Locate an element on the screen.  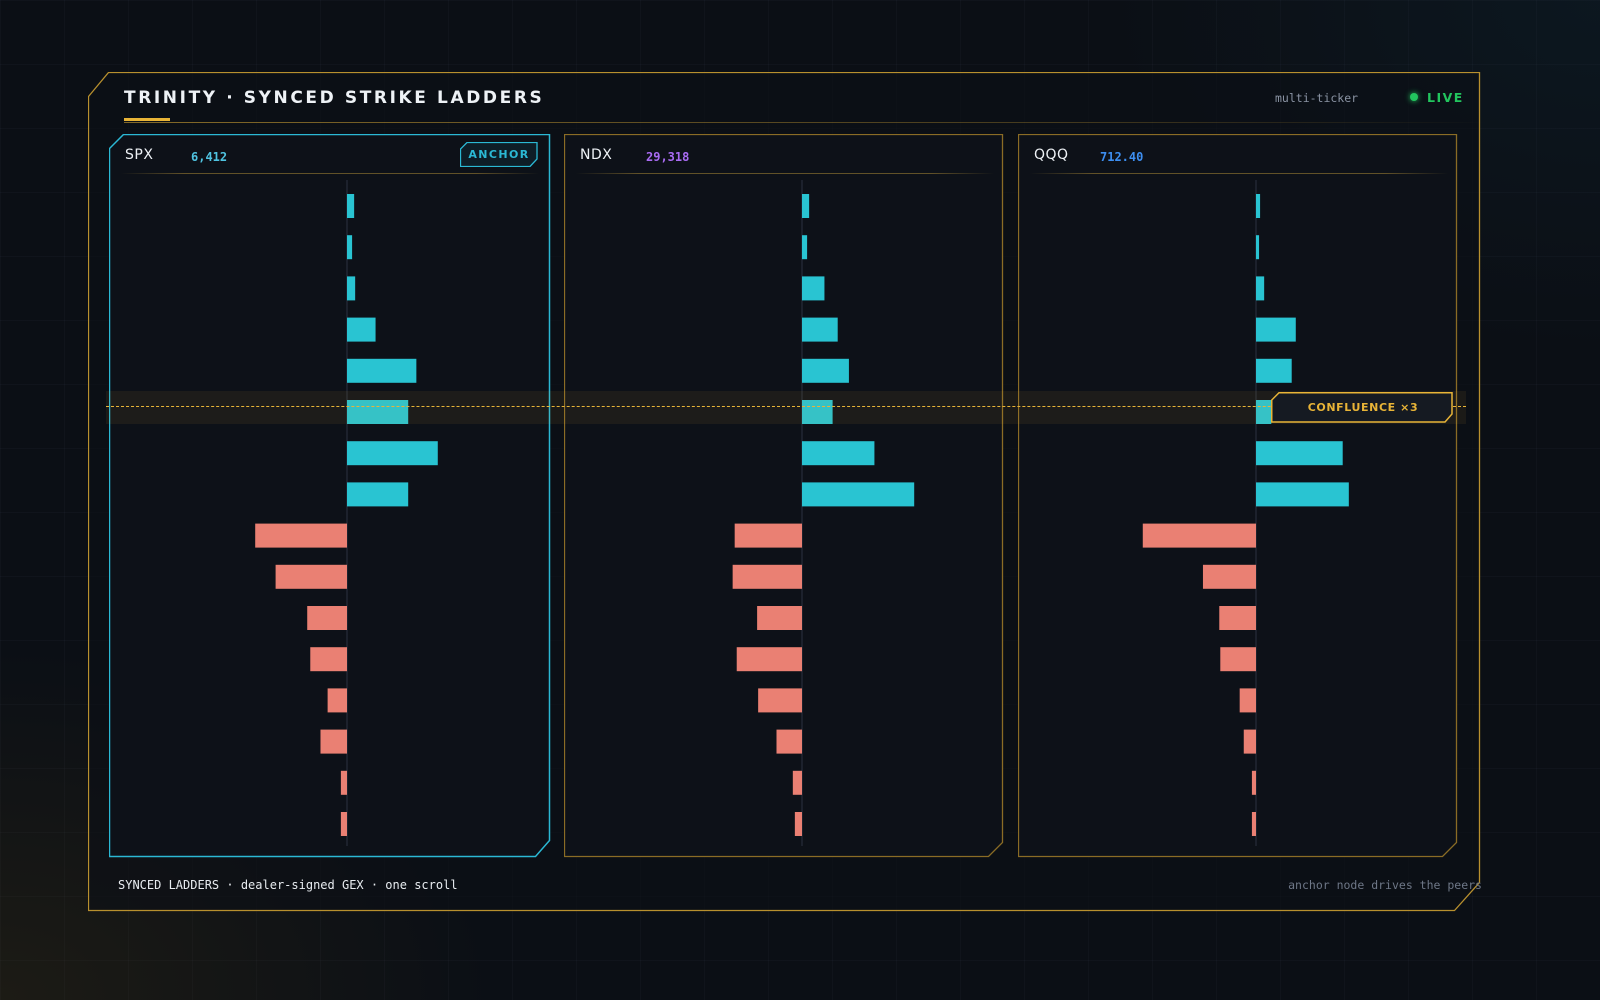
confluence-line is located at coordinates (786, 406).